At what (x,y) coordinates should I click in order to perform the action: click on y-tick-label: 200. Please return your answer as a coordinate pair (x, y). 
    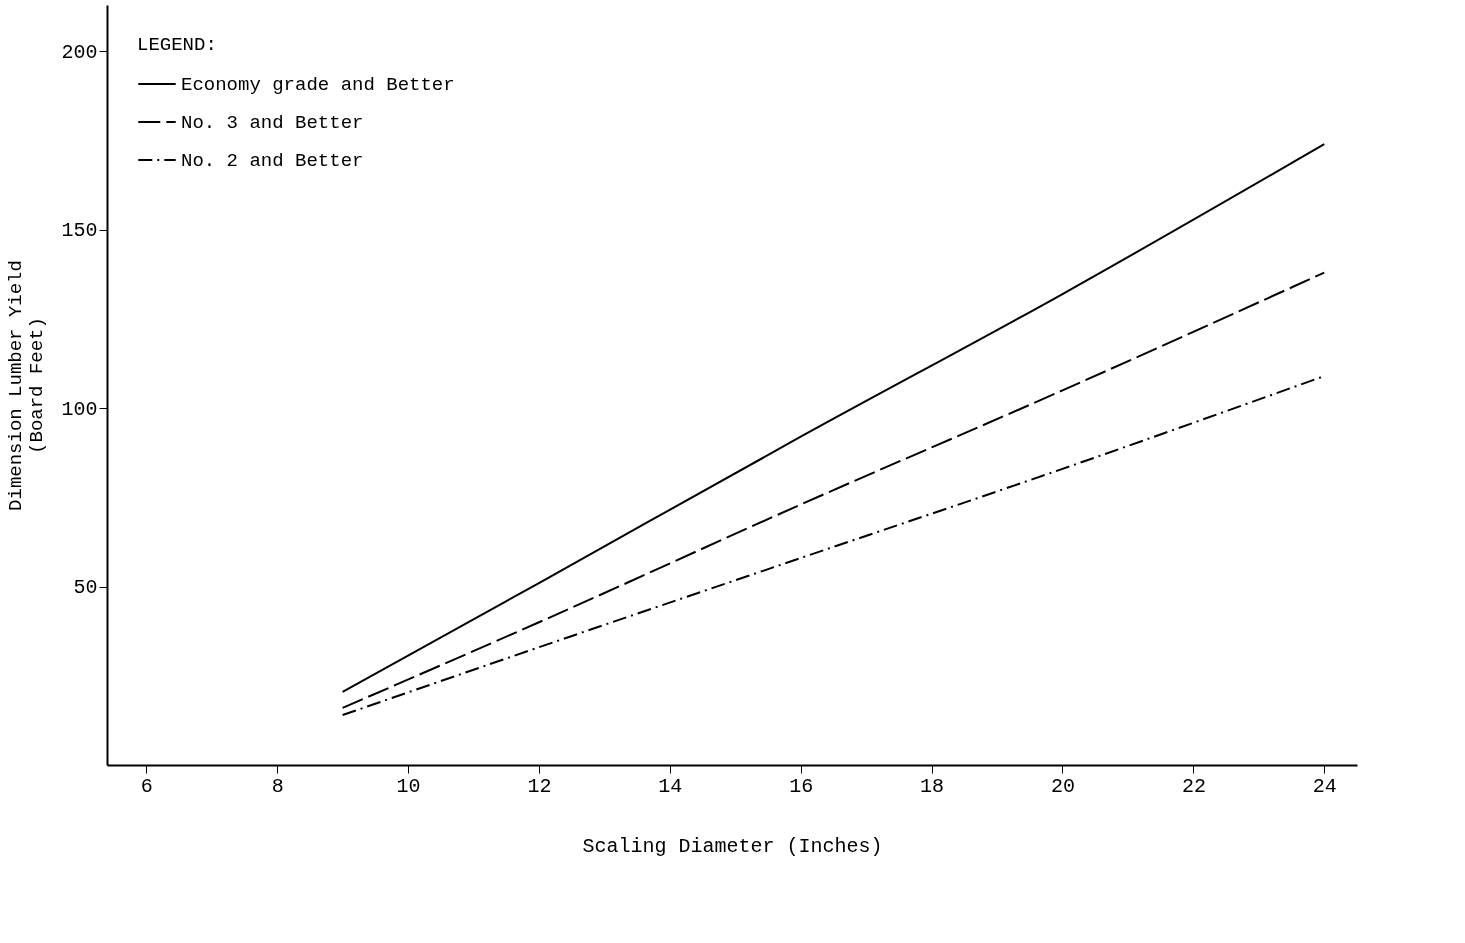
    Looking at the image, I should click on (79, 52).